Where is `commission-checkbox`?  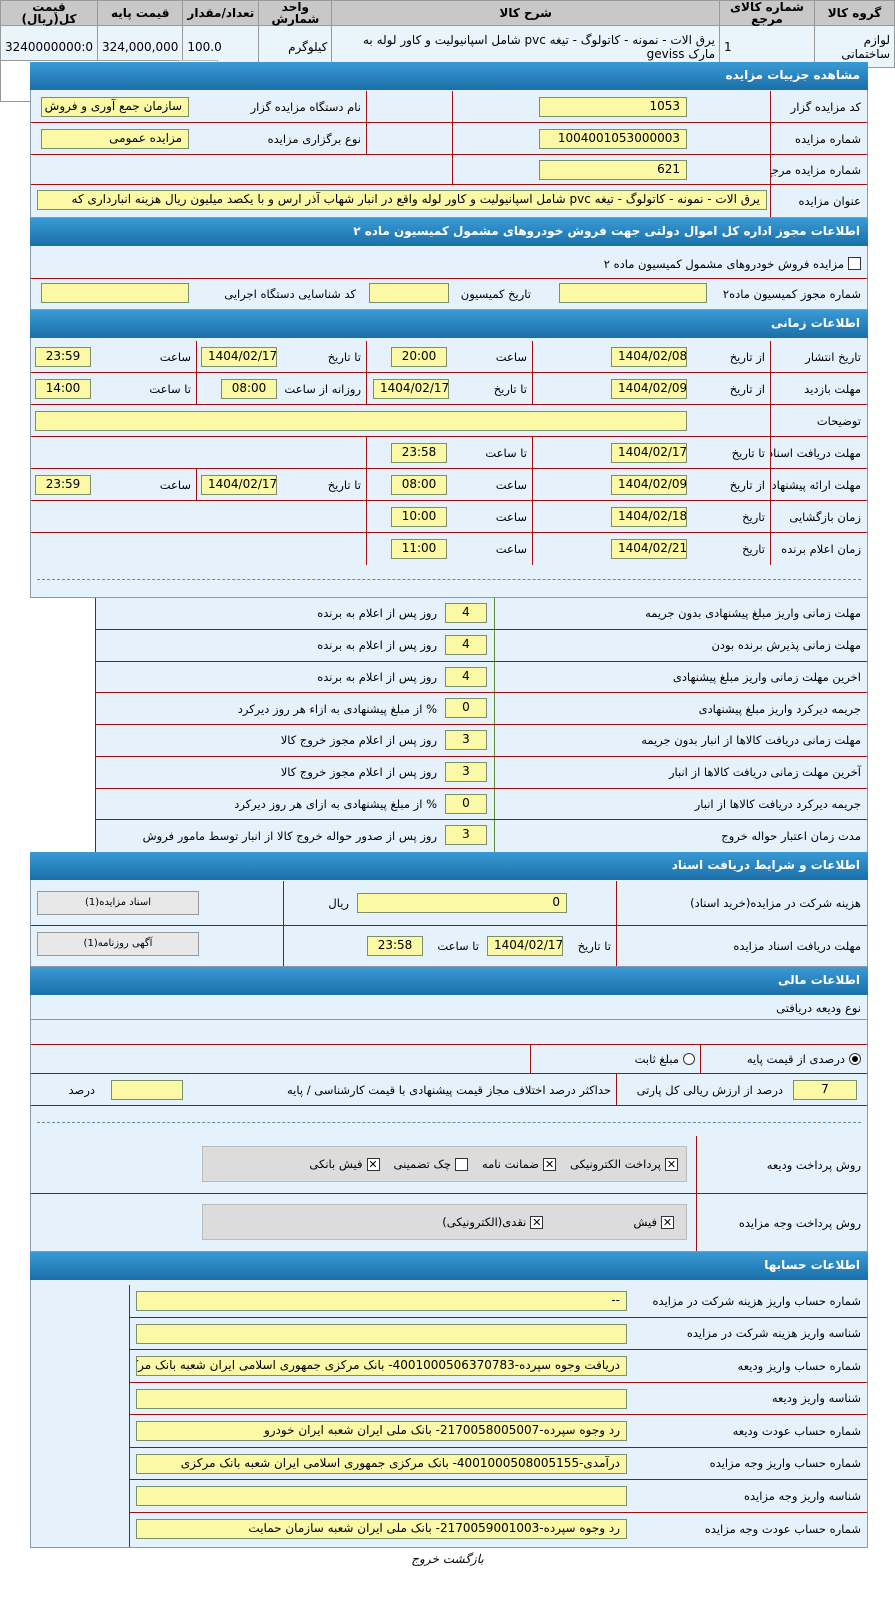
commission-checkbox is located at coordinates (854, 263).